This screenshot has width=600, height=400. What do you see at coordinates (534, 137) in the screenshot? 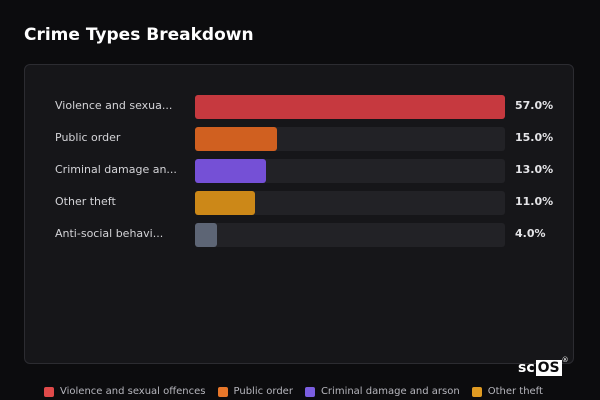
I see `bar-value-label: 15.0%` at bounding box center [534, 137].